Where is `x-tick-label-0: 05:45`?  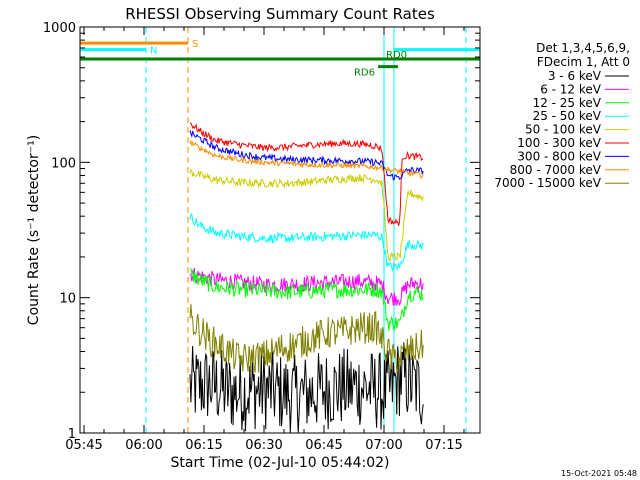
x-tick-label-0: 05:45 is located at coordinates (83, 445).